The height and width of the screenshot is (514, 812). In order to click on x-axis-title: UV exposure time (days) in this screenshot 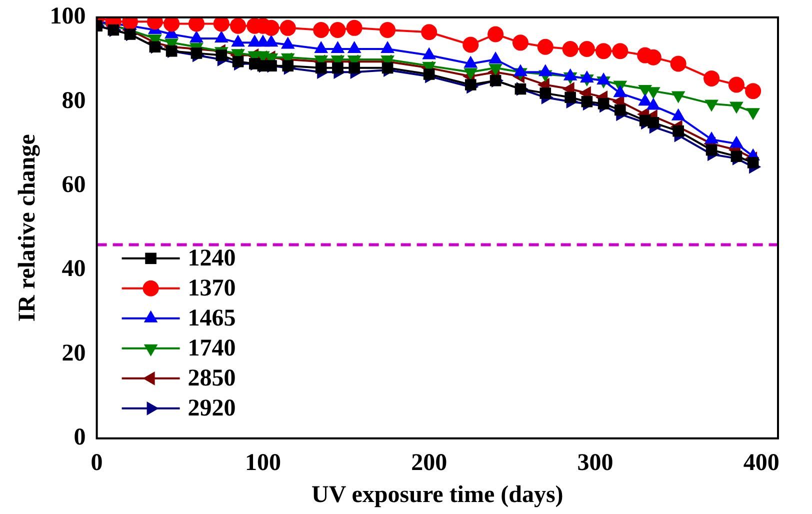, I will do `click(438, 495)`.